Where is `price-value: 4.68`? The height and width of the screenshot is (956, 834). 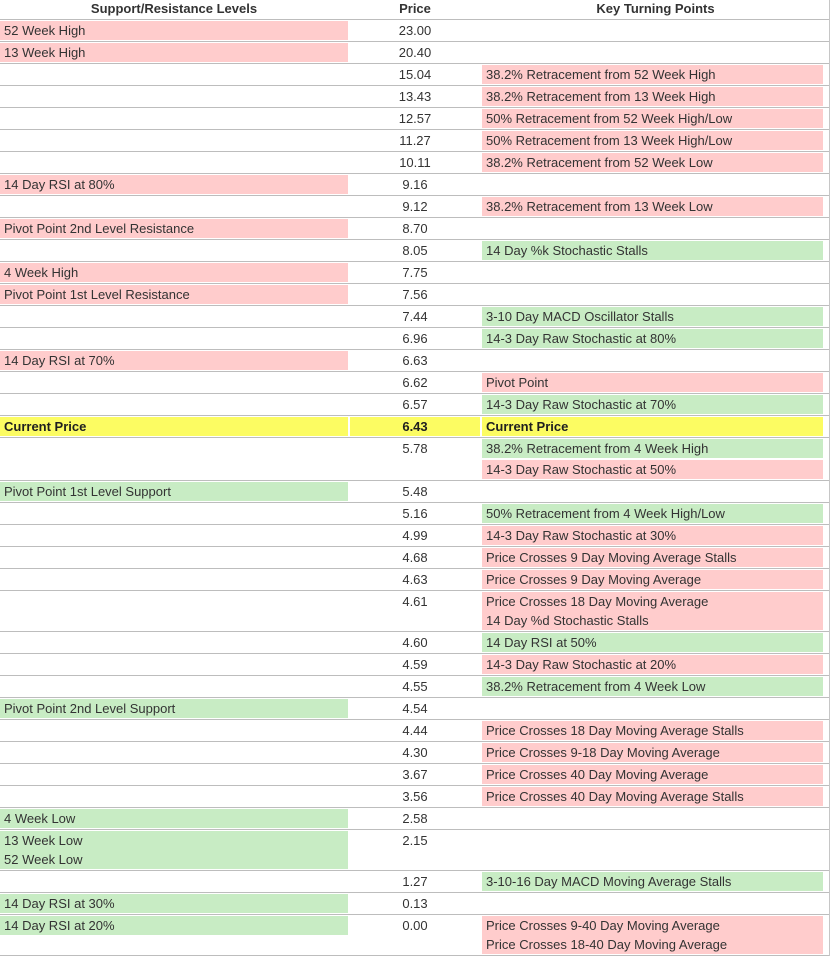 price-value: 4.68 is located at coordinates (415, 557).